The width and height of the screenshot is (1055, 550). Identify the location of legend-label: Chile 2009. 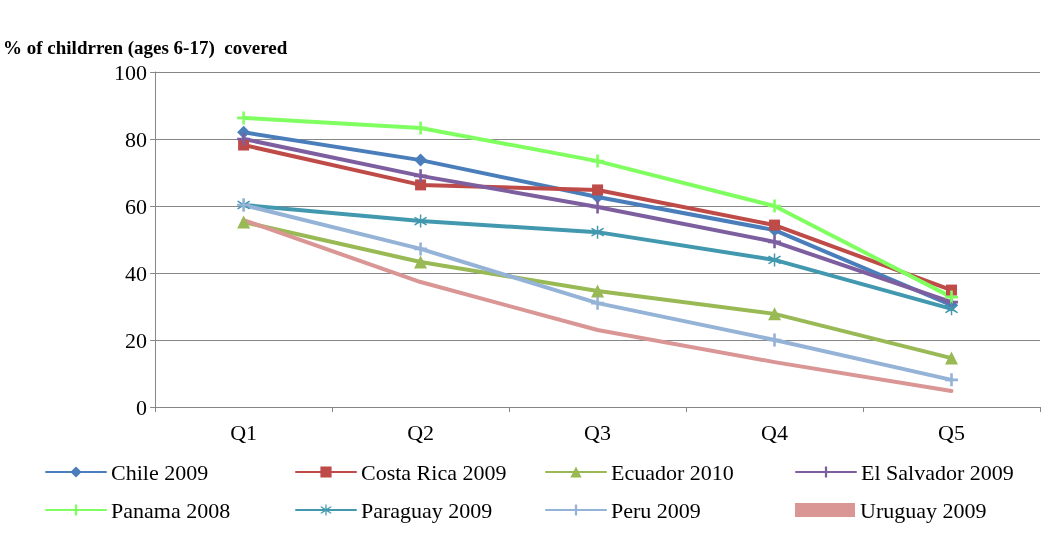
(160, 472).